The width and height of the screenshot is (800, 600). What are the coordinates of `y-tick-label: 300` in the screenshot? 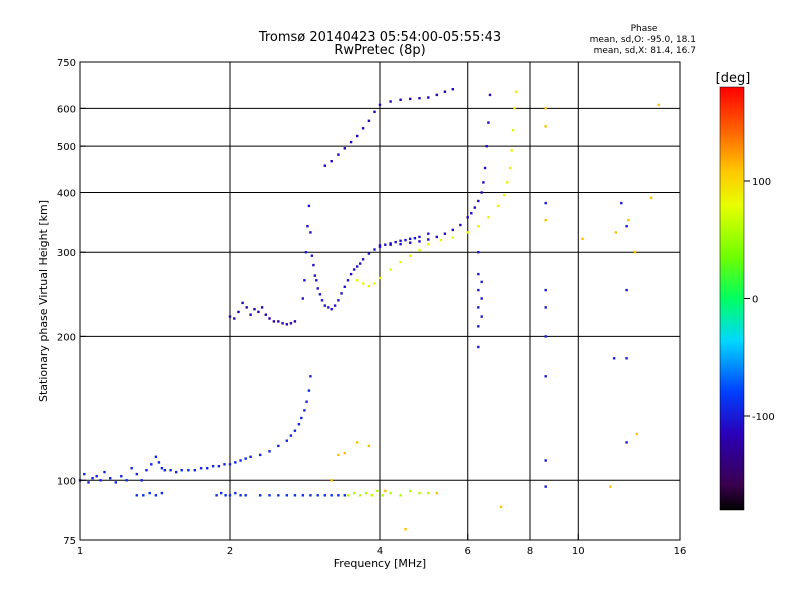 It's located at (66, 253).